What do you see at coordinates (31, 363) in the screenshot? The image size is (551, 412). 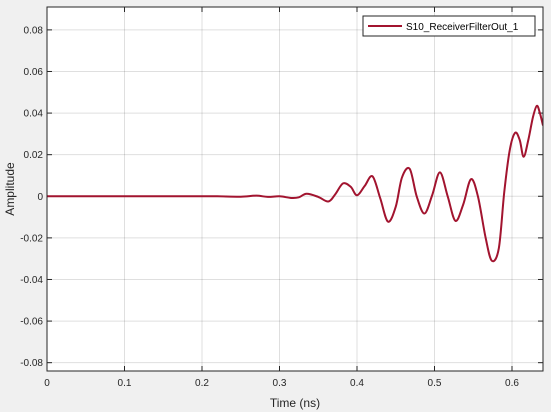 I see `y-tick-label: -0.08` at bounding box center [31, 363].